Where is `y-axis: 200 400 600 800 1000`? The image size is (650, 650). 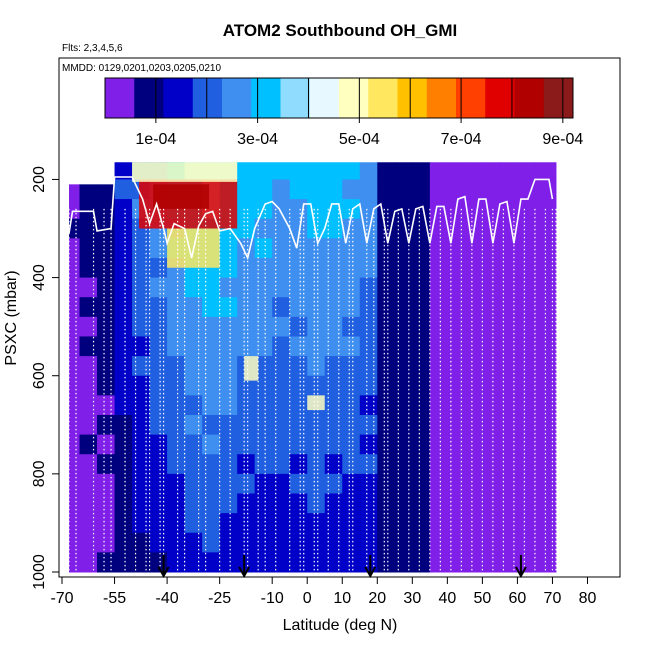
y-axis: 200 400 600 800 1000 is located at coordinates (45, 378).